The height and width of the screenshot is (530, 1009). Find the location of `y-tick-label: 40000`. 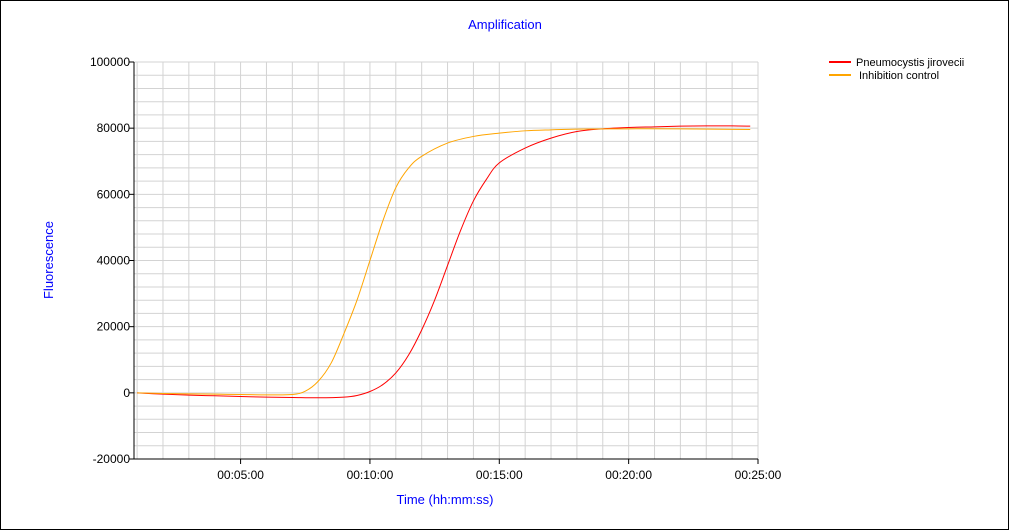

y-tick-label: 40000 is located at coordinates (114, 261).